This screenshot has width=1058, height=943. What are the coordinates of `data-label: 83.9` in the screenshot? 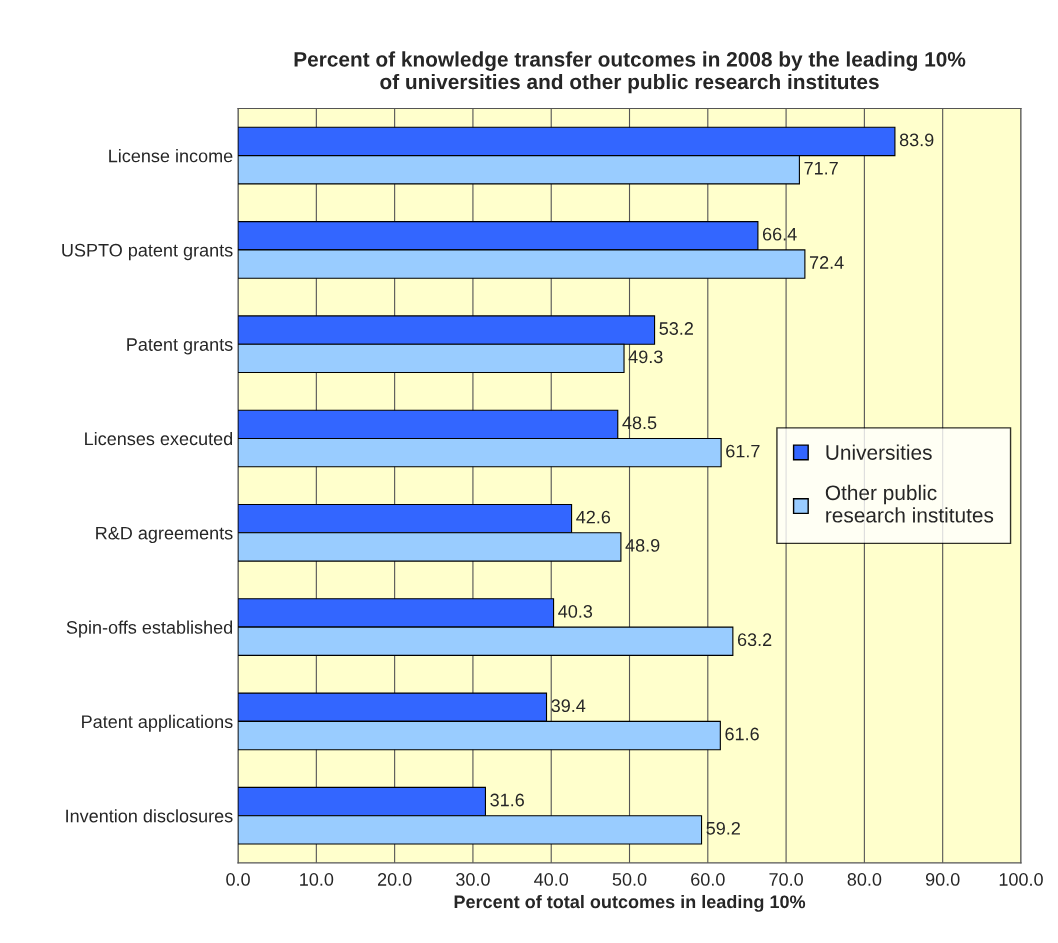 It's located at (916, 140).